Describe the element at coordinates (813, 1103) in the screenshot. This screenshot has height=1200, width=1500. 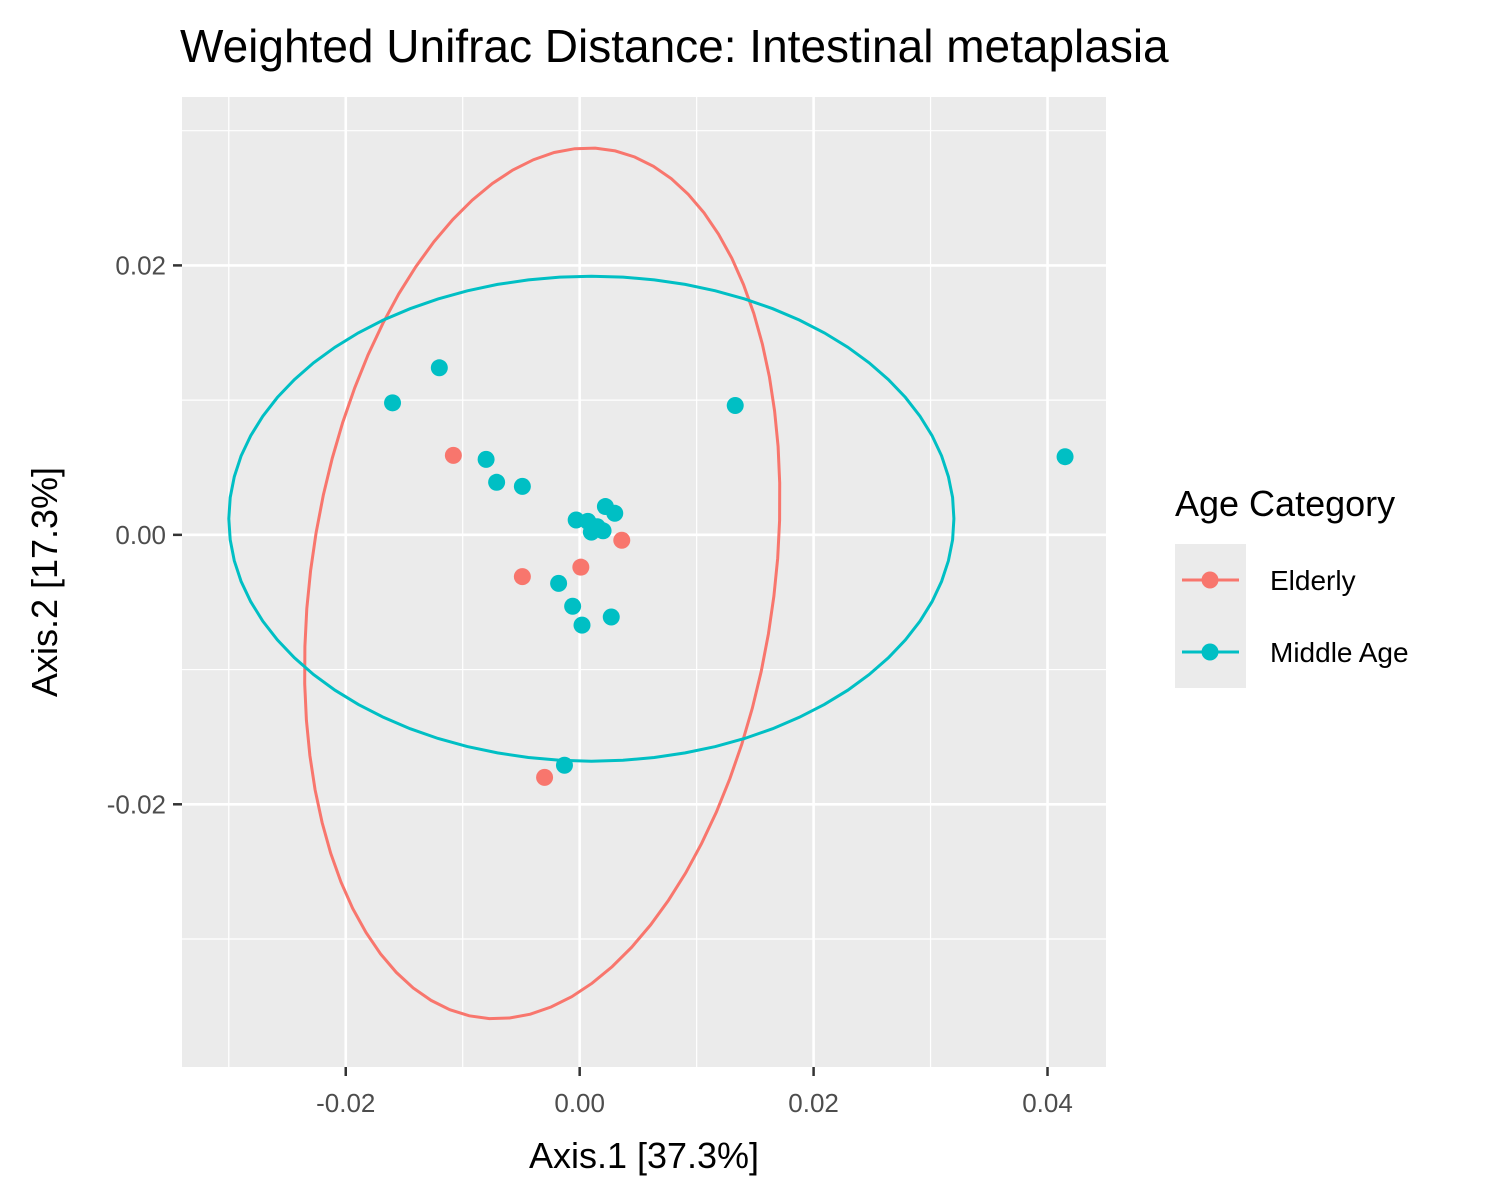
I see `x-tick-label: 0.02` at that location.